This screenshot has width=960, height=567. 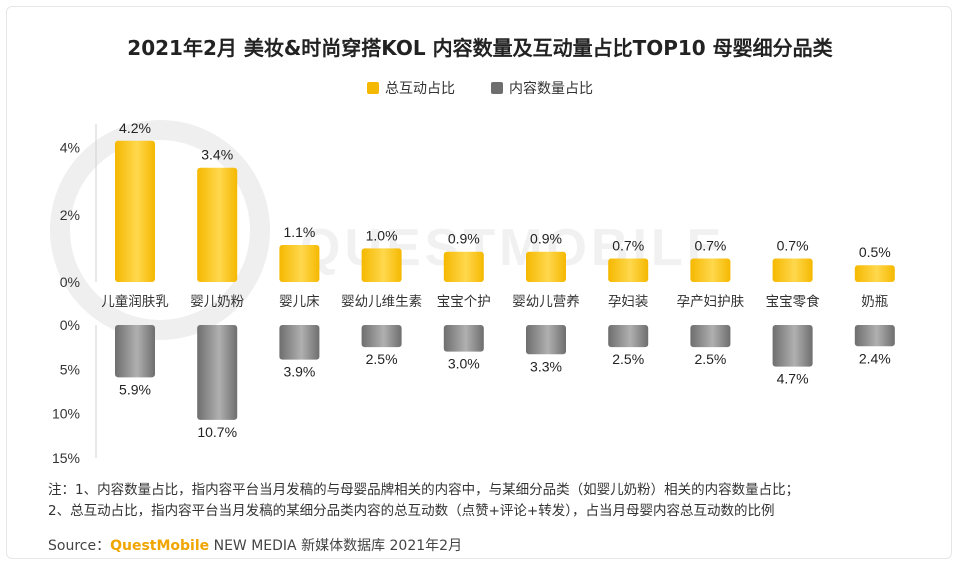 I want to click on interaction-value-label: 4.2%, so click(x=135, y=128).